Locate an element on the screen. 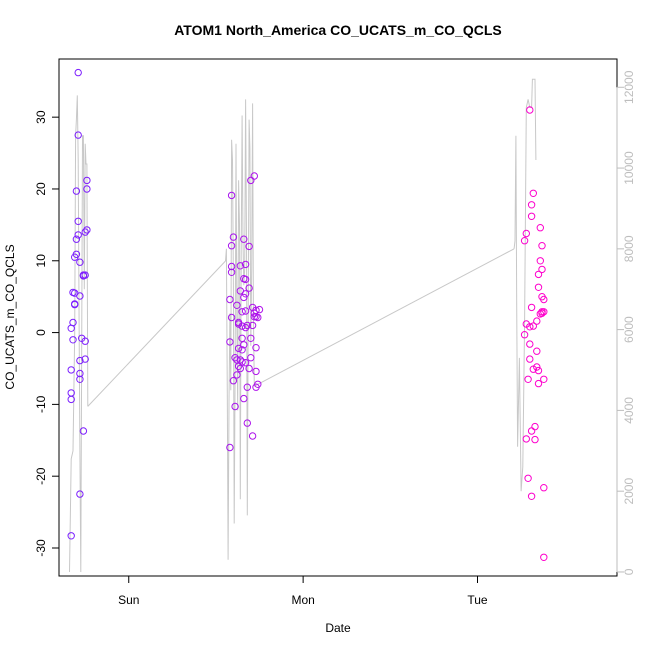 This screenshot has width=650, height=650. y2-tick-label: 2000 is located at coordinates (629, 491).